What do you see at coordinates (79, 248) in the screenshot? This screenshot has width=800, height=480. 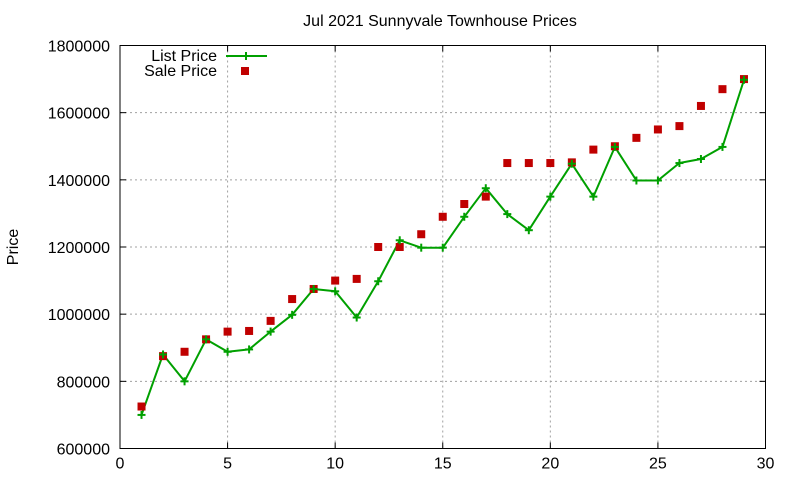 I see `y-tick-label: 1200000` at bounding box center [79, 248].